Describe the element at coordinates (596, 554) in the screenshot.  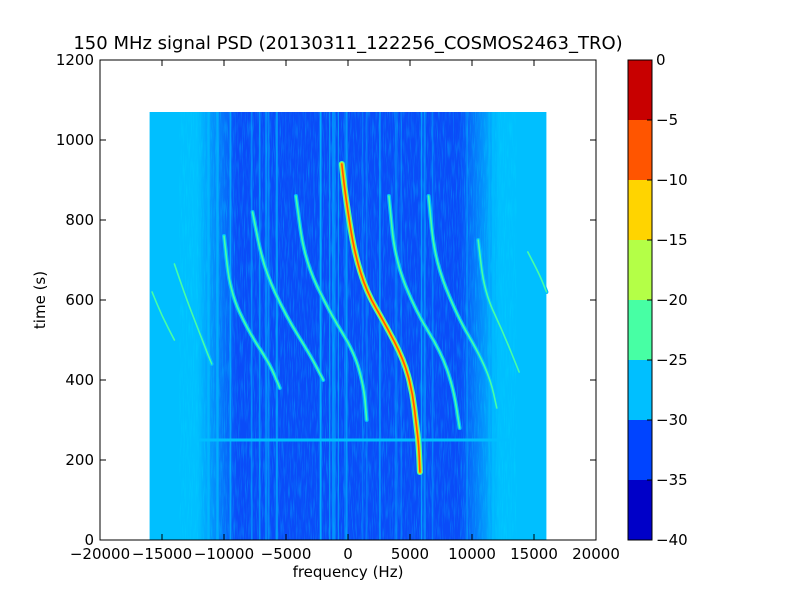
I see `x-tick-label: 20000` at that location.